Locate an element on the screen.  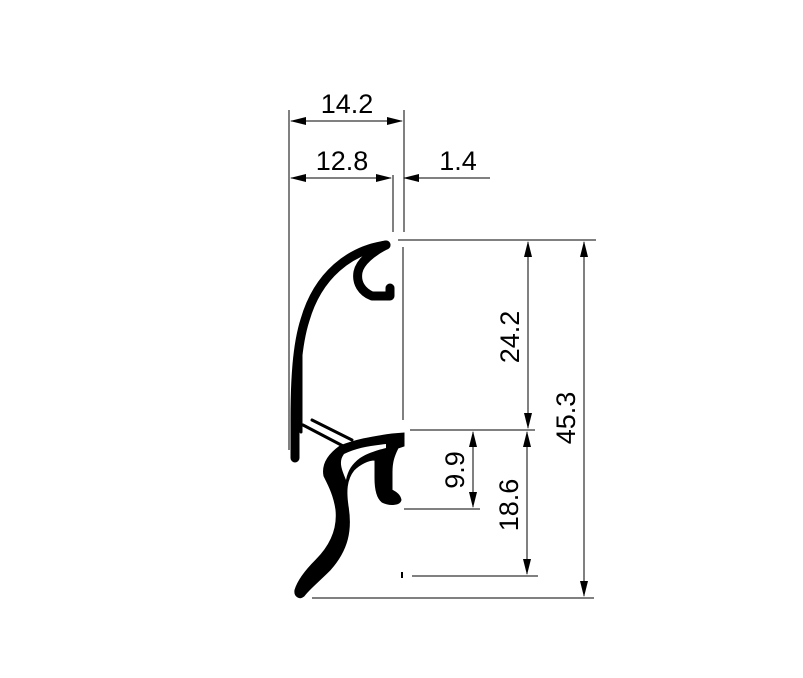
dimension-overall-height: 45.3 is located at coordinates (569, 419).